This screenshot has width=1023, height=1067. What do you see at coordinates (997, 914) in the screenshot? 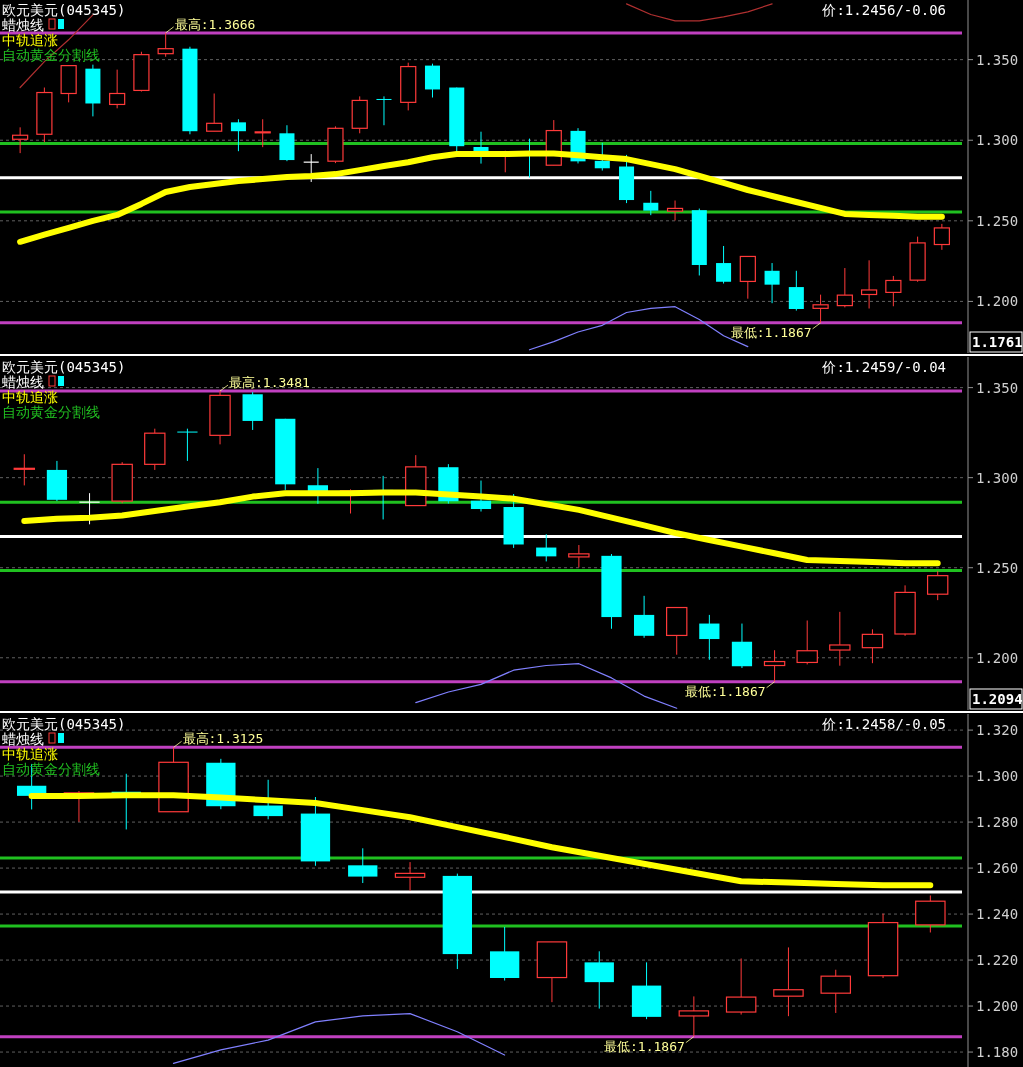
I see `y-tick-label: 1.240` at bounding box center [997, 914].